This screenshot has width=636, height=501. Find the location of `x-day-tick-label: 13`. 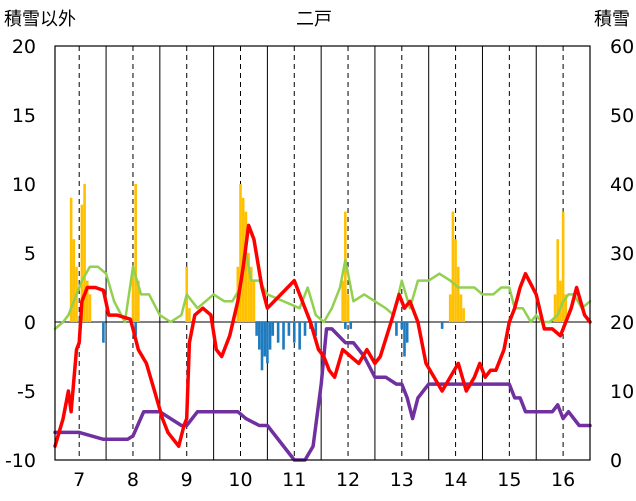

x-day-tick-label: 13 is located at coordinates (402, 480).